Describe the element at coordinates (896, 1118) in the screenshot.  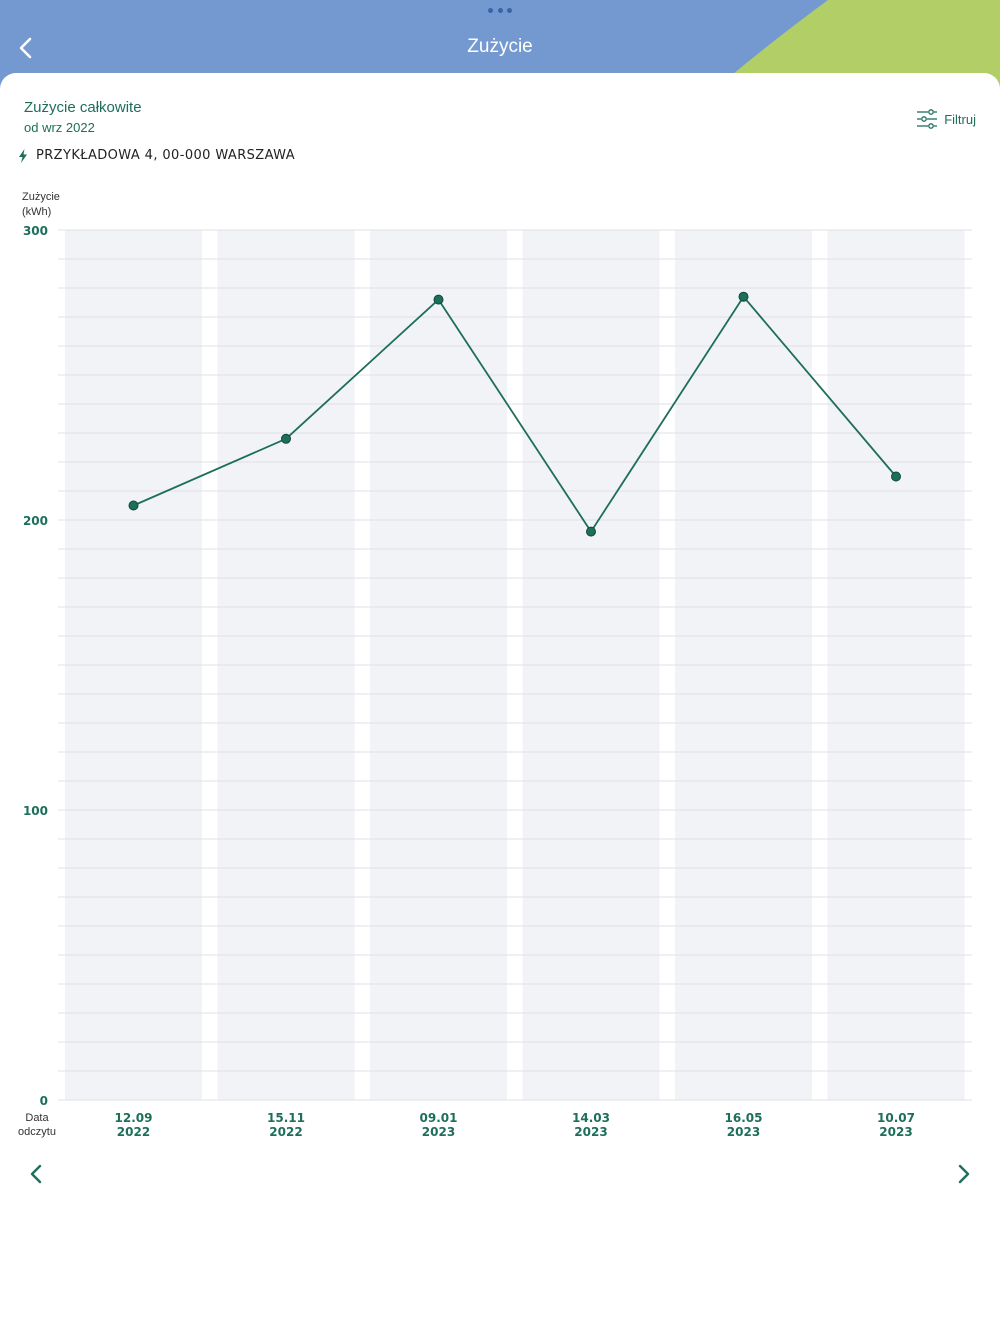
I see `x-tick-label: 10.07` at that location.